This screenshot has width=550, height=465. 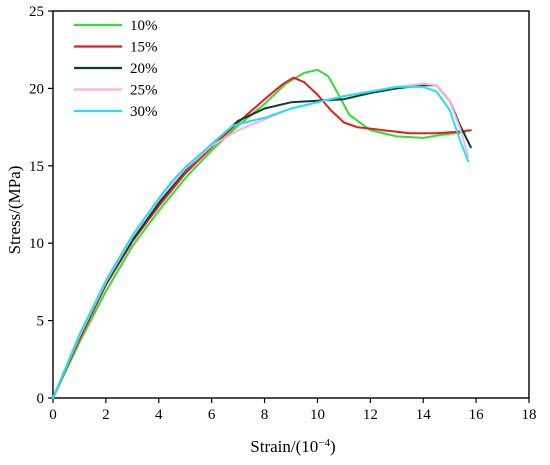 I want to click on x-tick-label: 6, so click(x=212, y=415).